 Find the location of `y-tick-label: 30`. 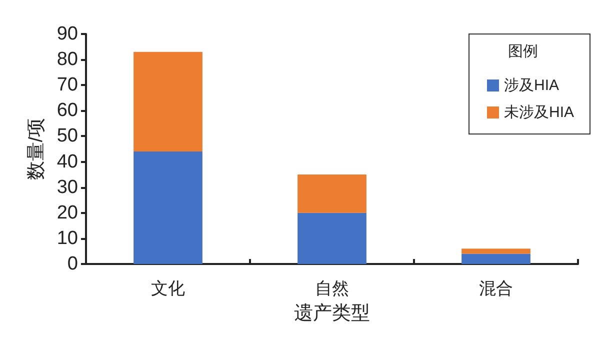

y-tick-label: 30 is located at coordinates (67, 187).